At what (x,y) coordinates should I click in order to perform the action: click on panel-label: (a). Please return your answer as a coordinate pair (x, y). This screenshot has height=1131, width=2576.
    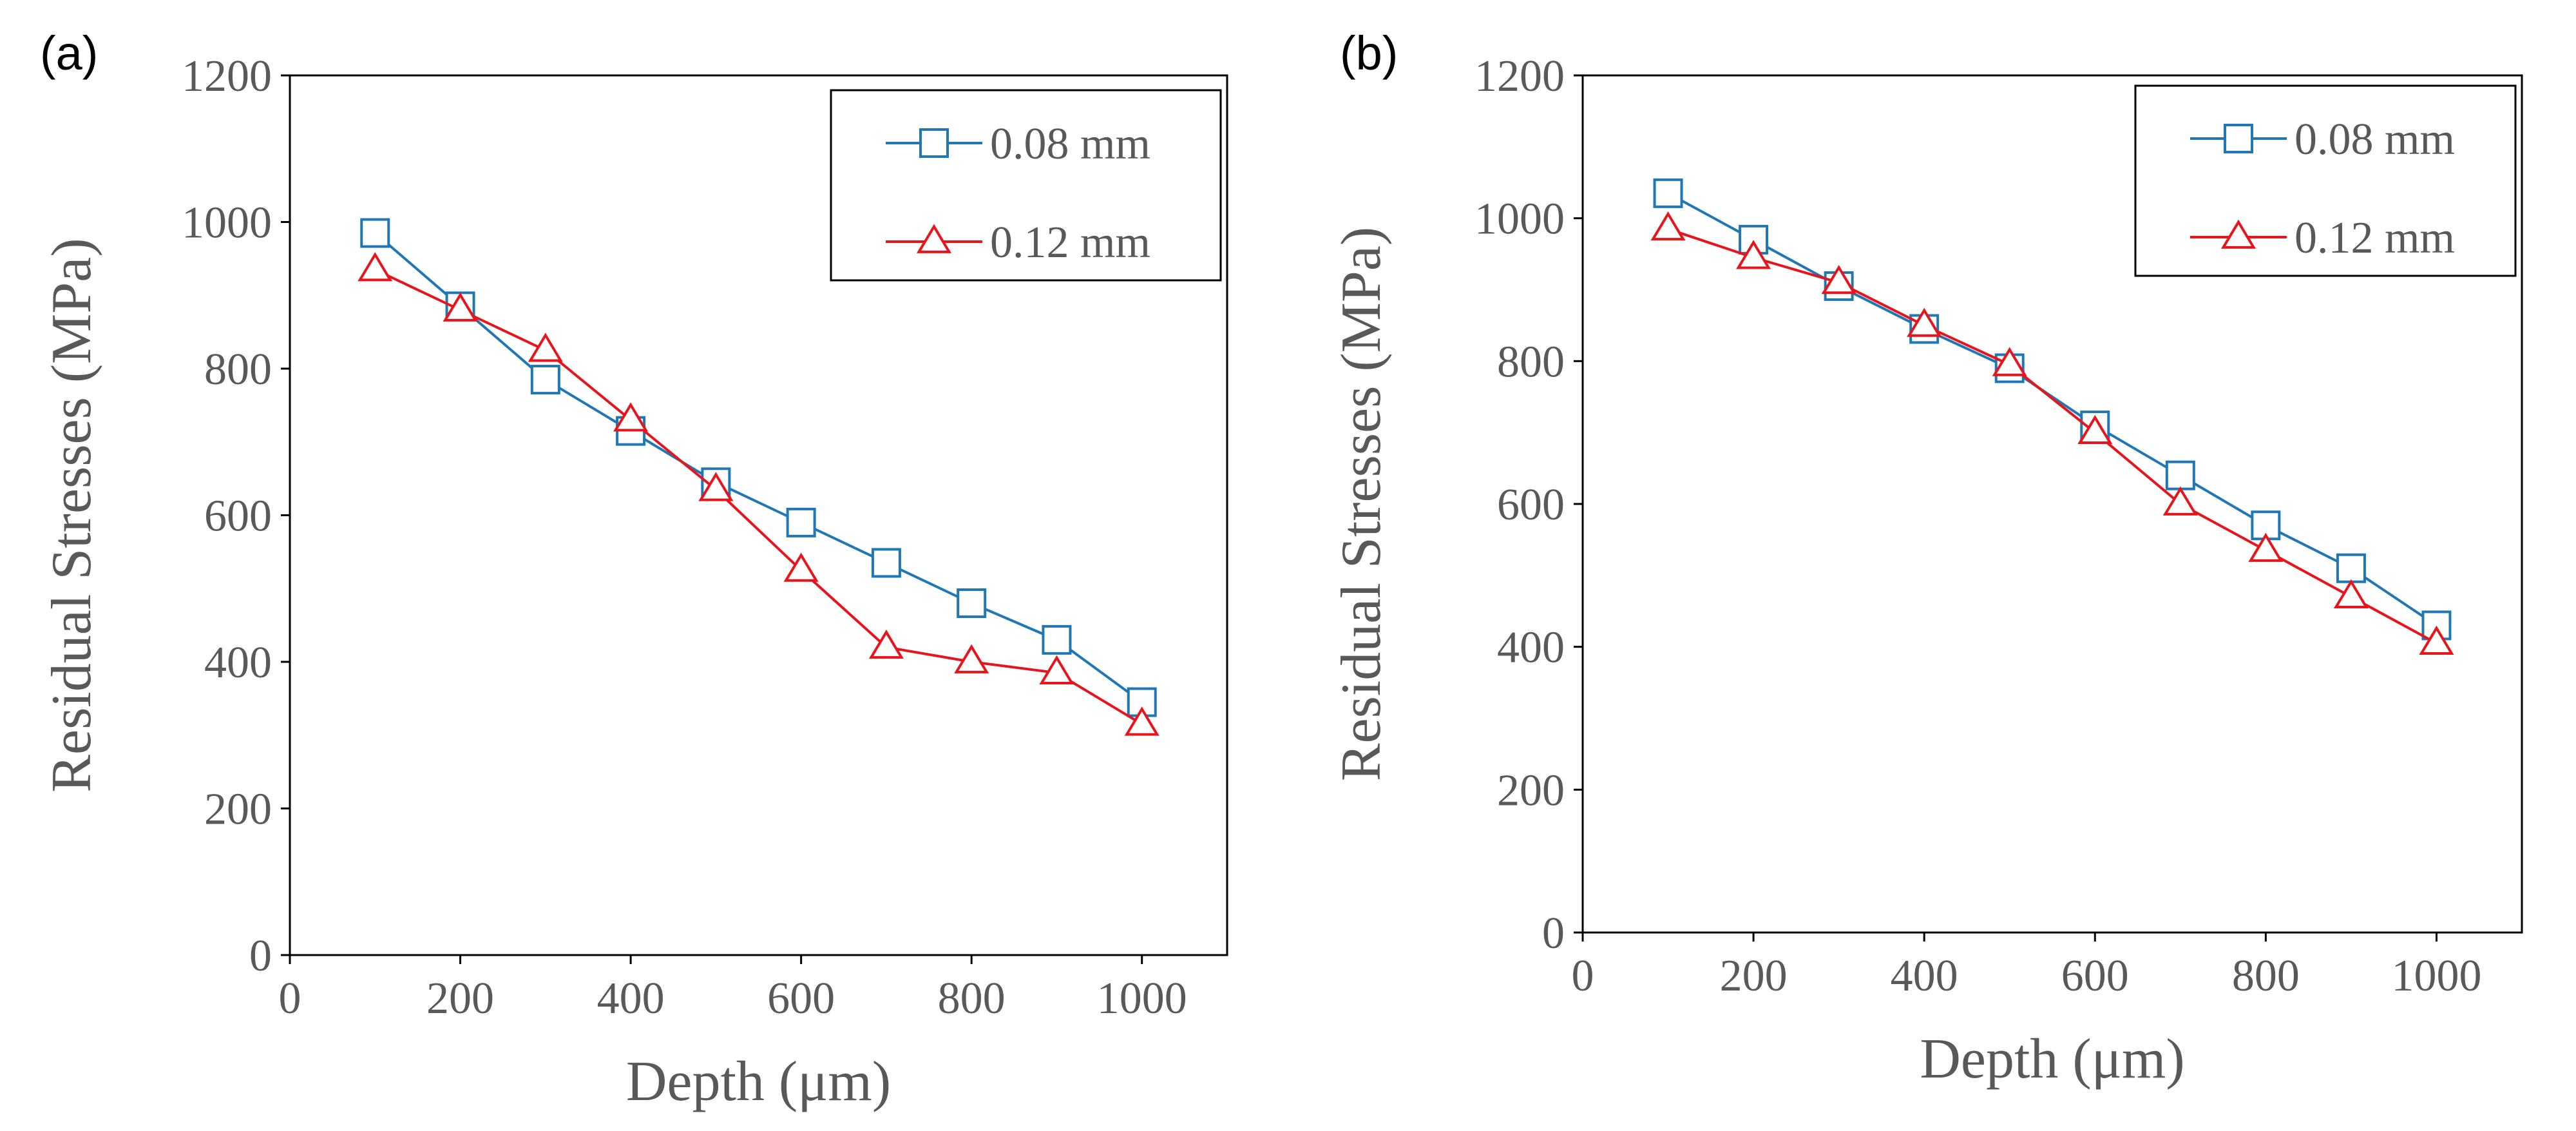
    Looking at the image, I should click on (69, 53).